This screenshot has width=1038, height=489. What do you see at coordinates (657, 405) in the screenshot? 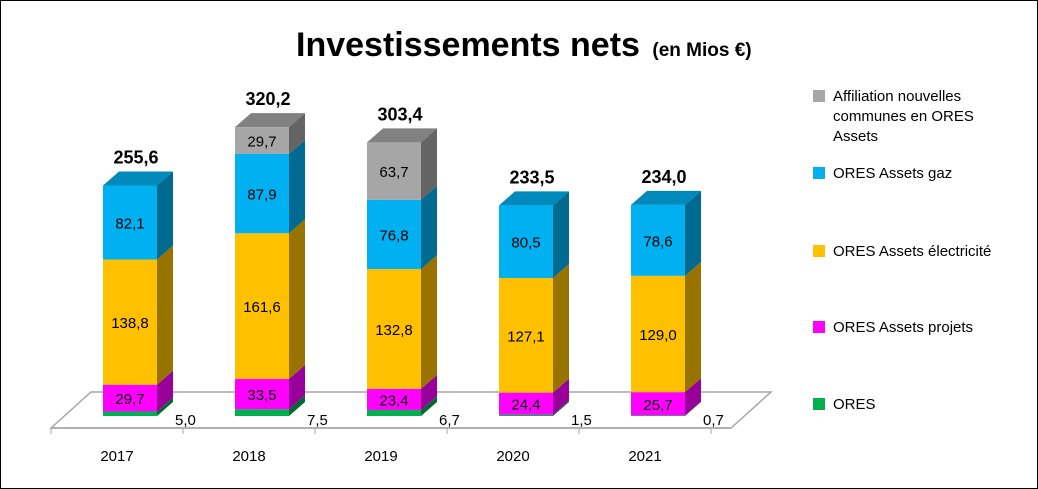
I see `data-label: 25,7` at bounding box center [657, 405].